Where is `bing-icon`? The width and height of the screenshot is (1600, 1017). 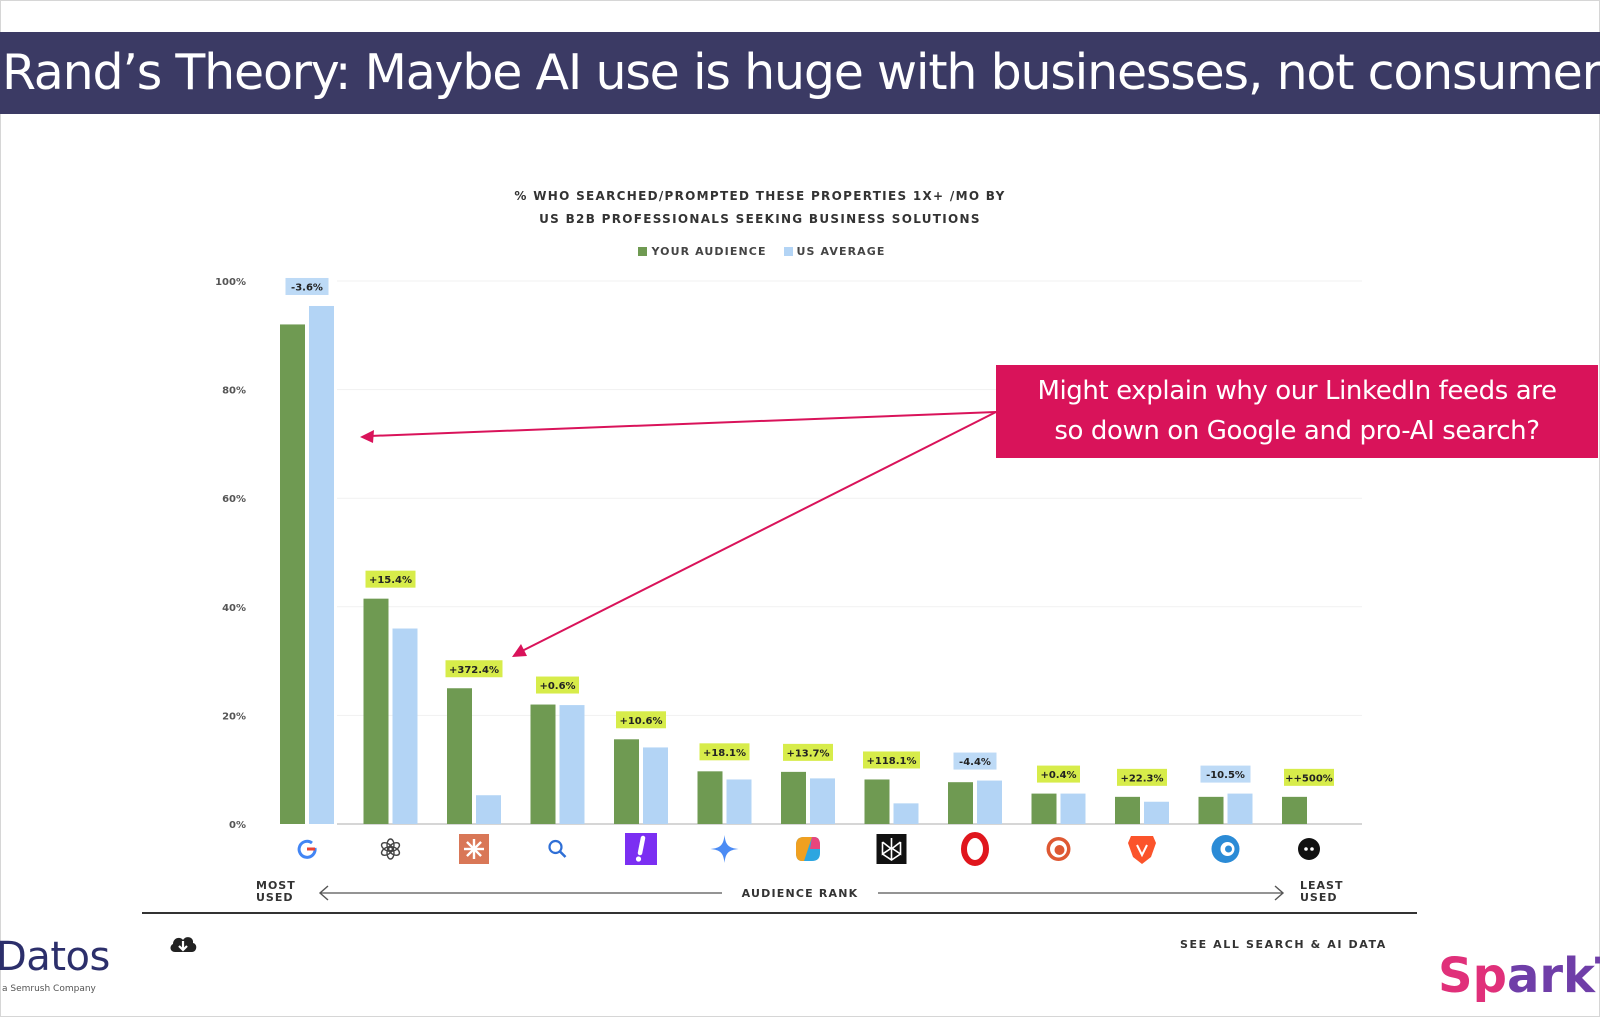
bing-icon is located at coordinates (557, 848).